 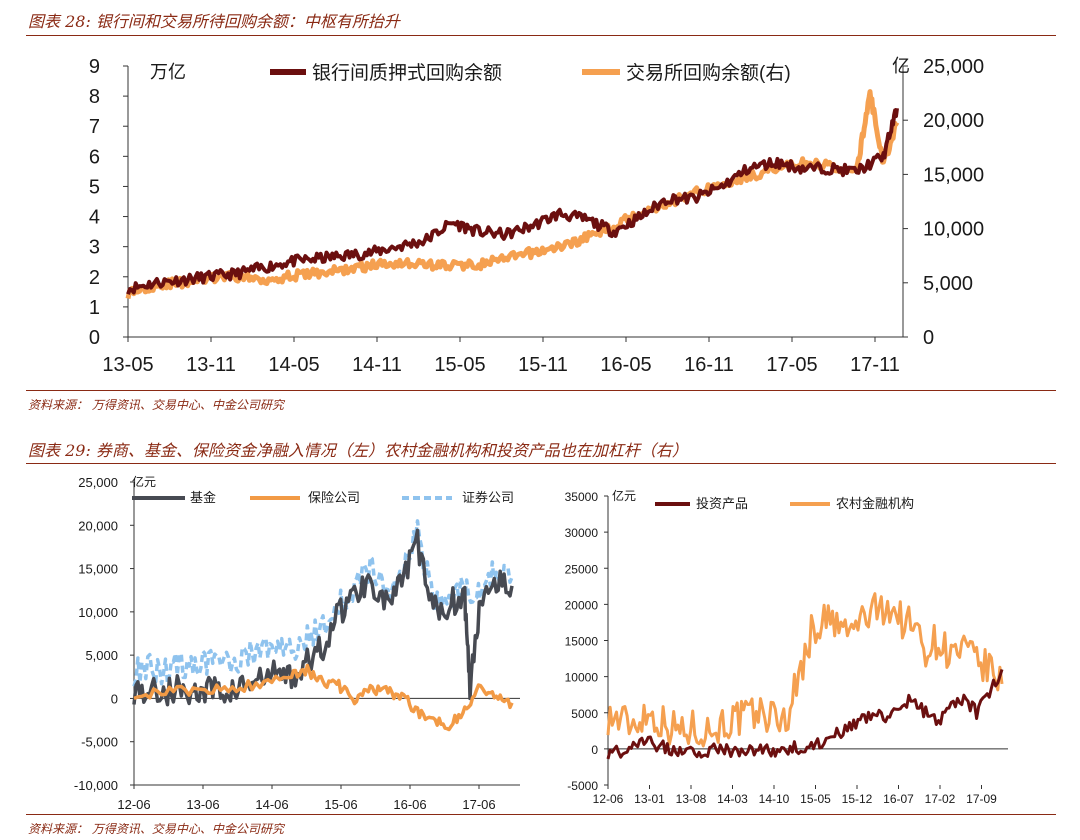 What do you see at coordinates (127, 365) in the screenshot?
I see `chart28-x-tick-label: 13-05` at bounding box center [127, 365].